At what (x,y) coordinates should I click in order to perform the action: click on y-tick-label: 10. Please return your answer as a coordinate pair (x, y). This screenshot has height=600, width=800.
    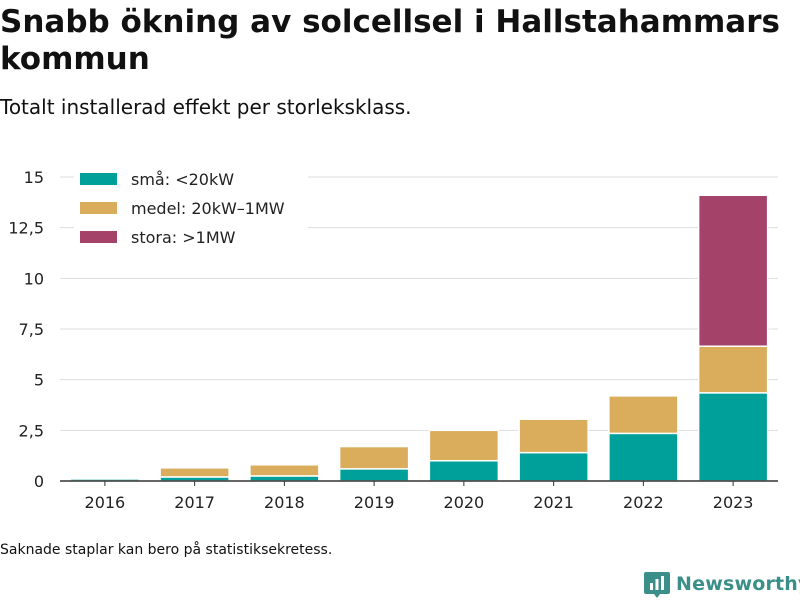
    Looking at the image, I should click on (34, 278).